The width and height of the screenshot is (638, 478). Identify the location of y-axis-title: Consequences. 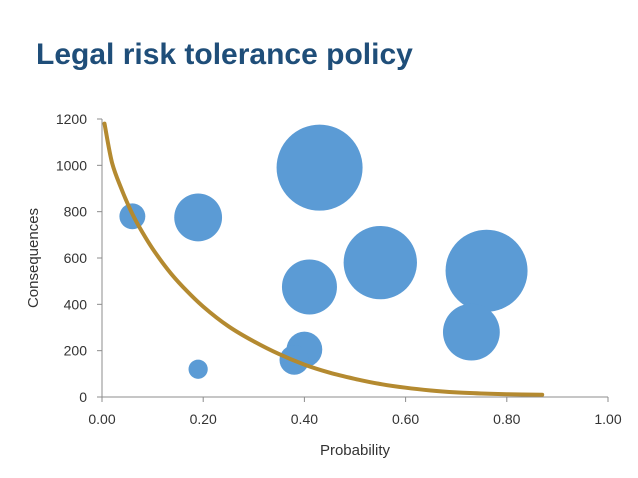
(33, 258).